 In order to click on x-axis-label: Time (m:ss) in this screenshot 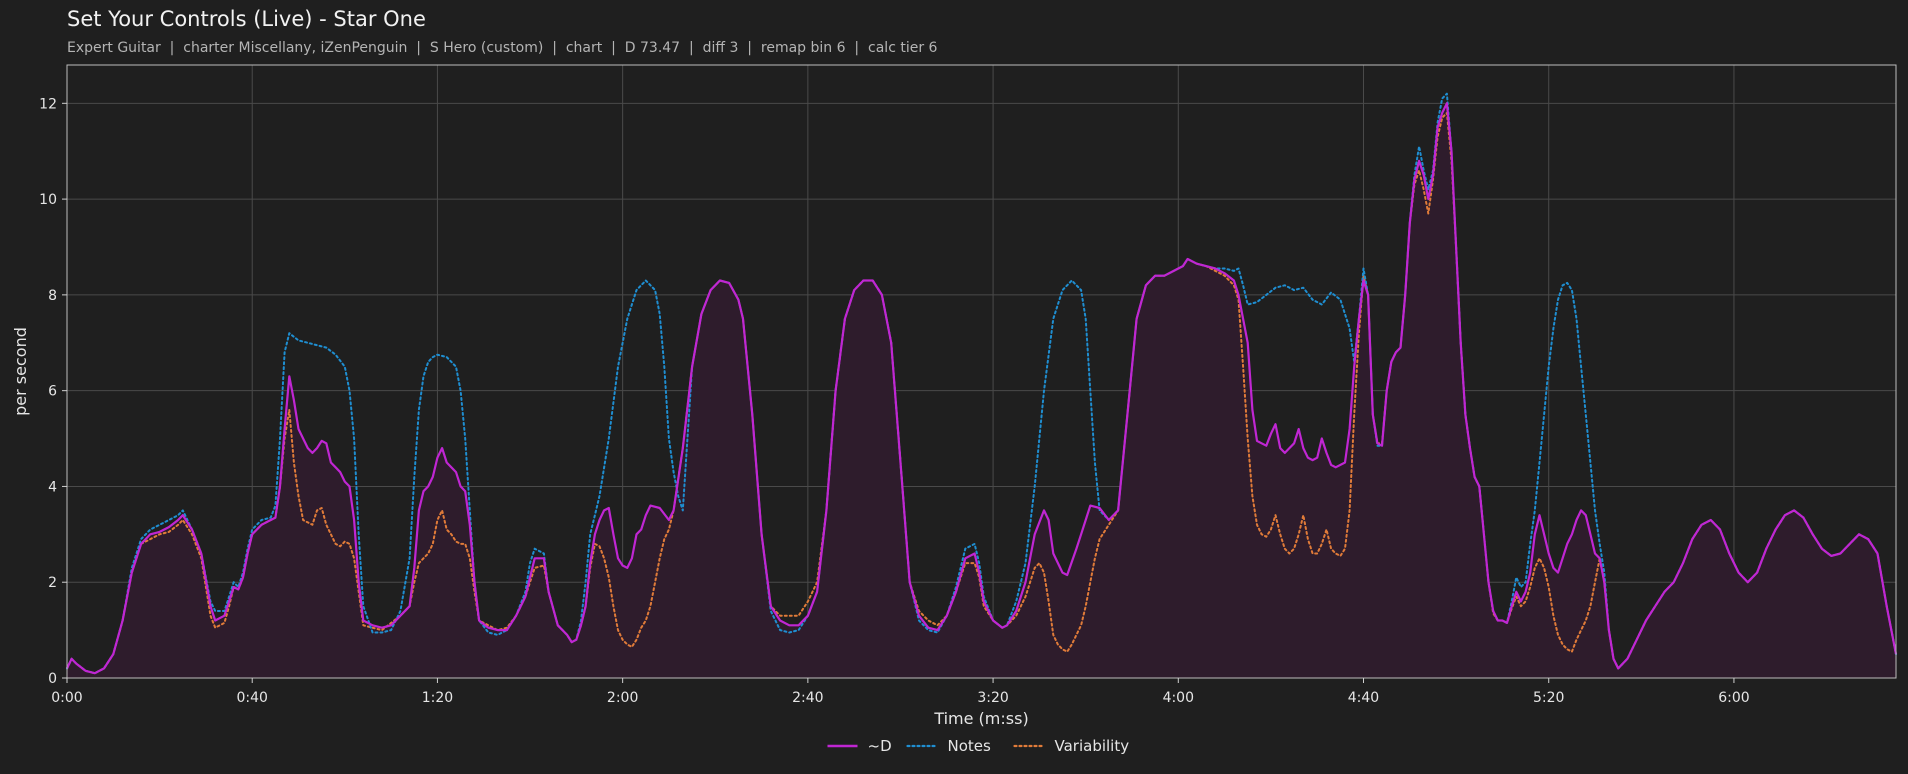, I will do `click(980, 718)`.